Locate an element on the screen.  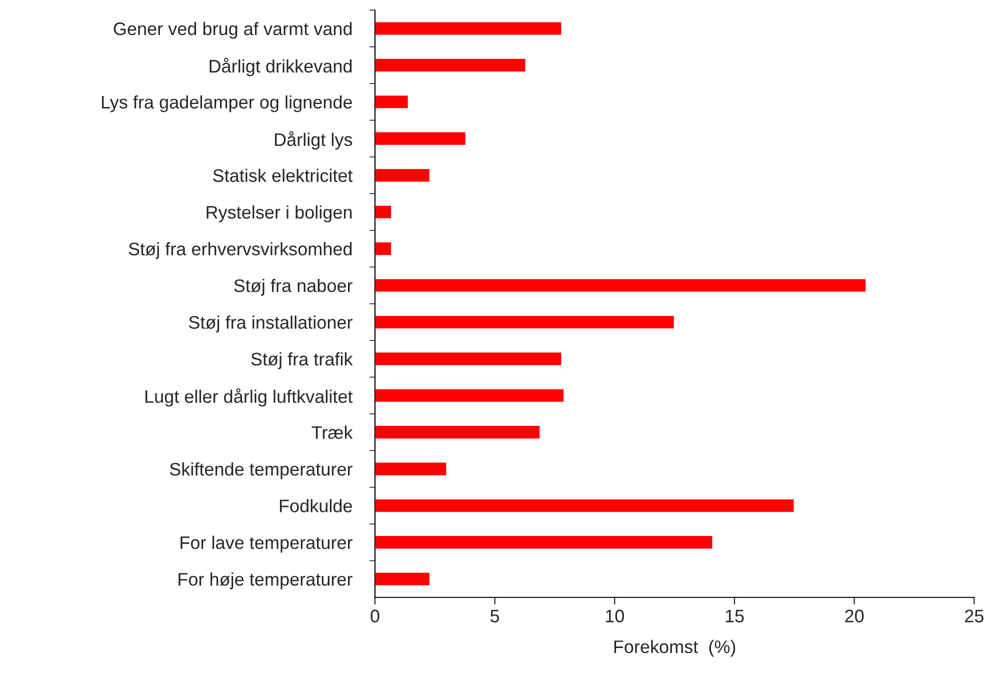
y-tick-label: Statisk elektricitet is located at coordinates (283, 175).